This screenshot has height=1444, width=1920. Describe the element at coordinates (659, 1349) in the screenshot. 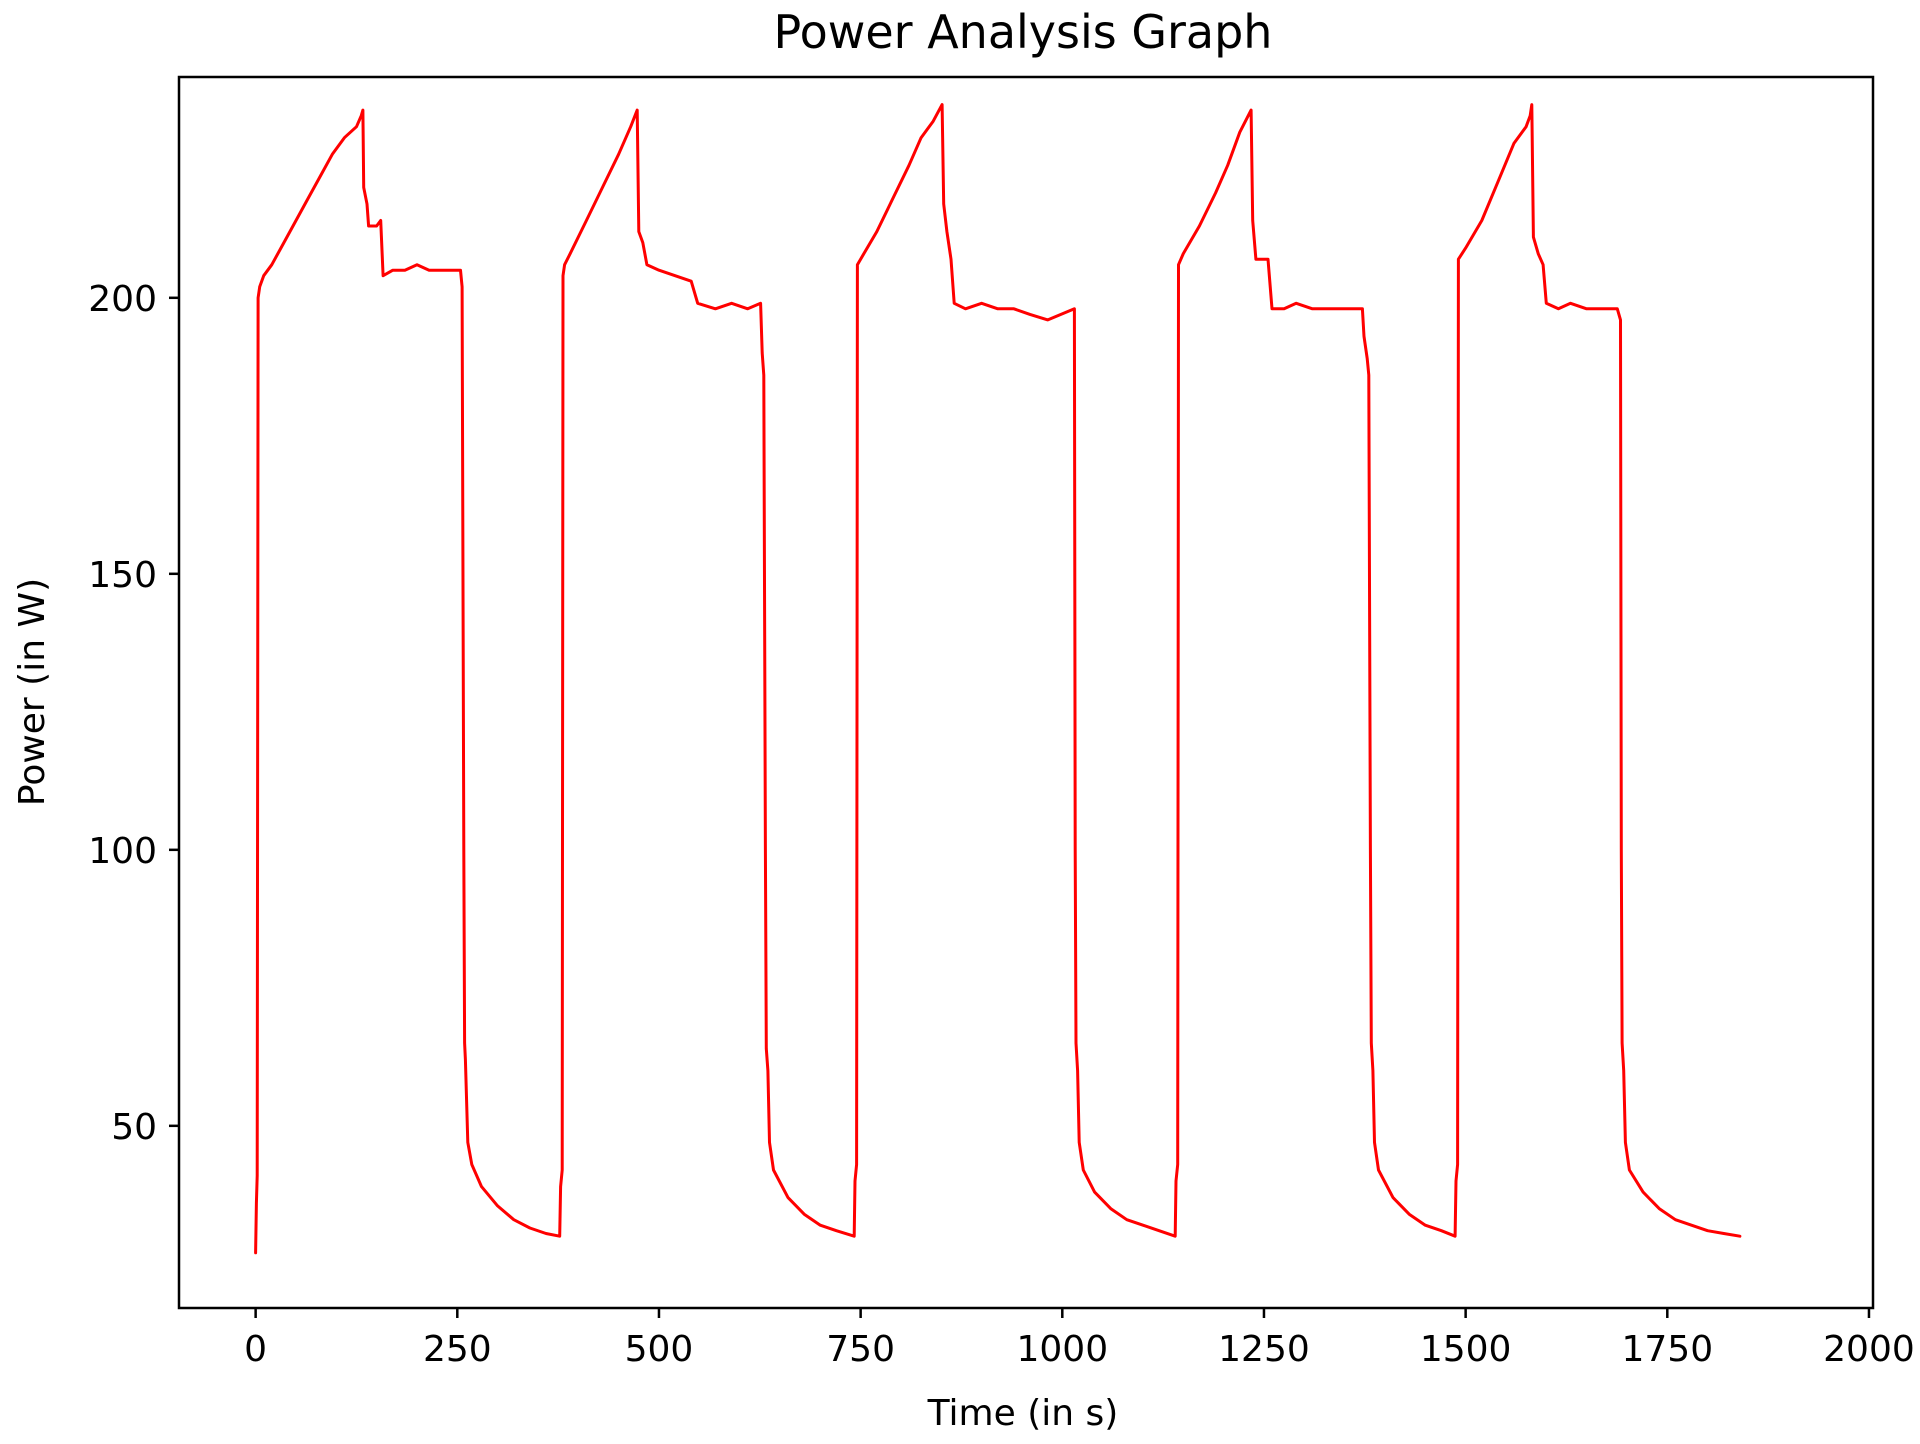

I see `x-tick-label: 500` at that location.